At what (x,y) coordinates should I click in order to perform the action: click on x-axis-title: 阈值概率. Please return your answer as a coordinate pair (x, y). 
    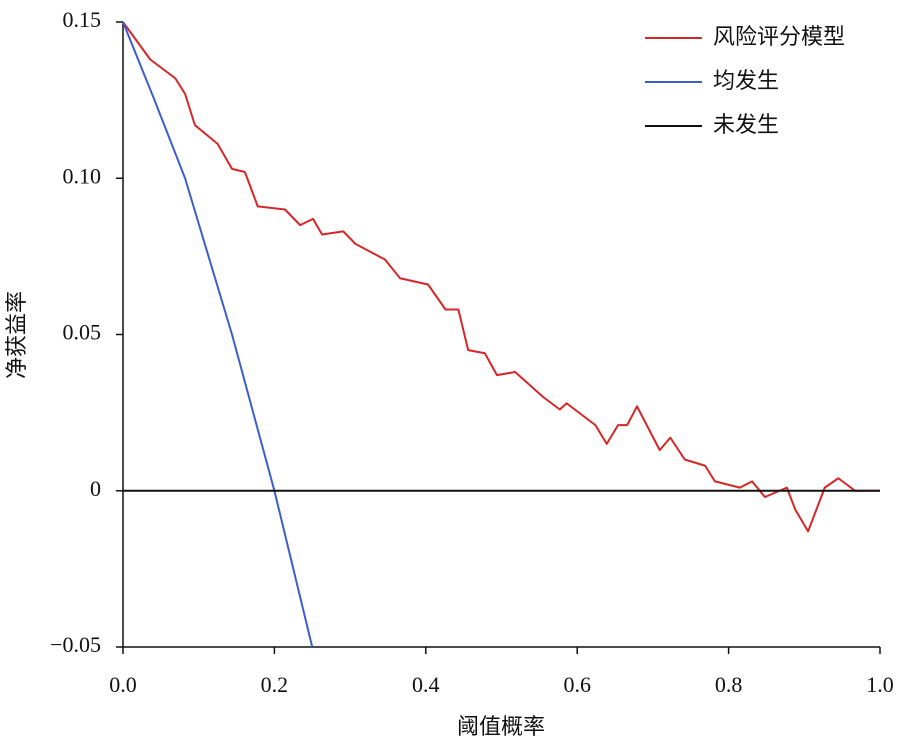
    Looking at the image, I should click on (501, 727).